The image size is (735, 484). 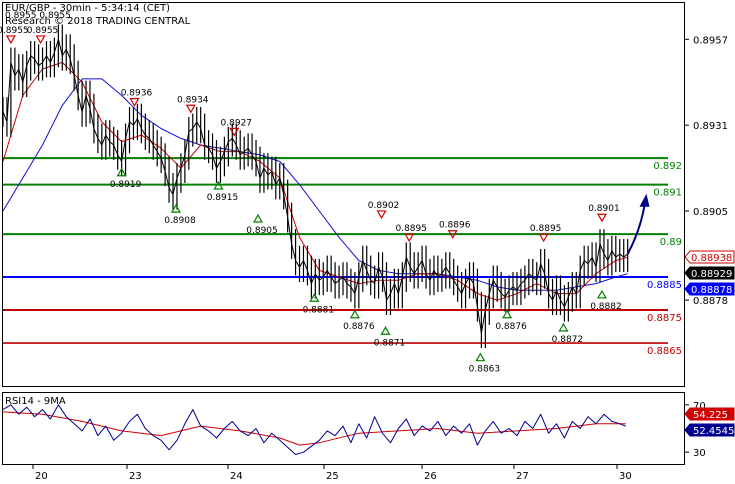 I want to click on current-price-label: 0.88929, so click(x=711, y=274).